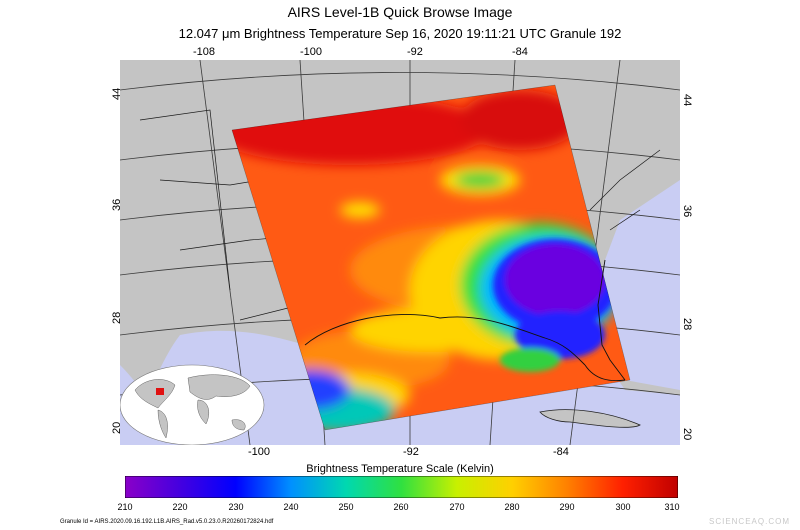  I want to click on colorbar-tick: 230, so click(236, 507).